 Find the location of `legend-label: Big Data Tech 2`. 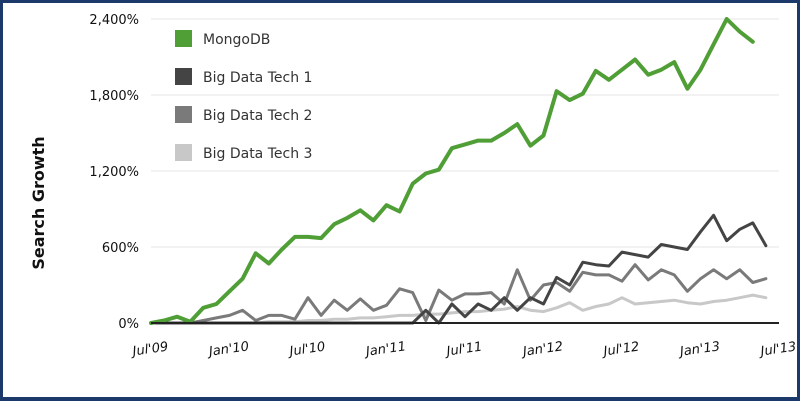

legend-label: Big Data Tech 2 is located at coordinates (257, 116).